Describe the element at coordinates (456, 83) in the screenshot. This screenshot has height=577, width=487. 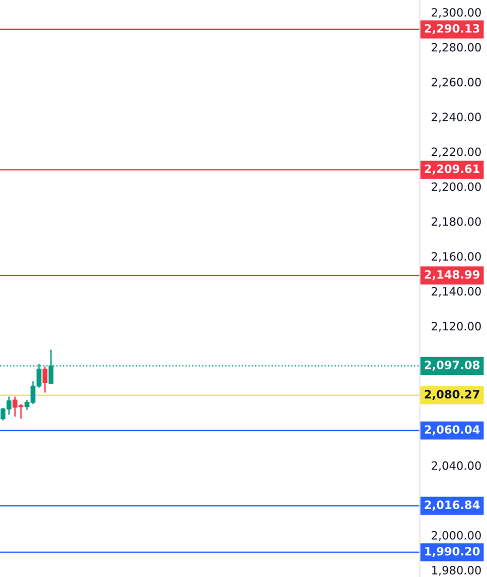
I see `y-tick-label: 2,260.00` at that location.